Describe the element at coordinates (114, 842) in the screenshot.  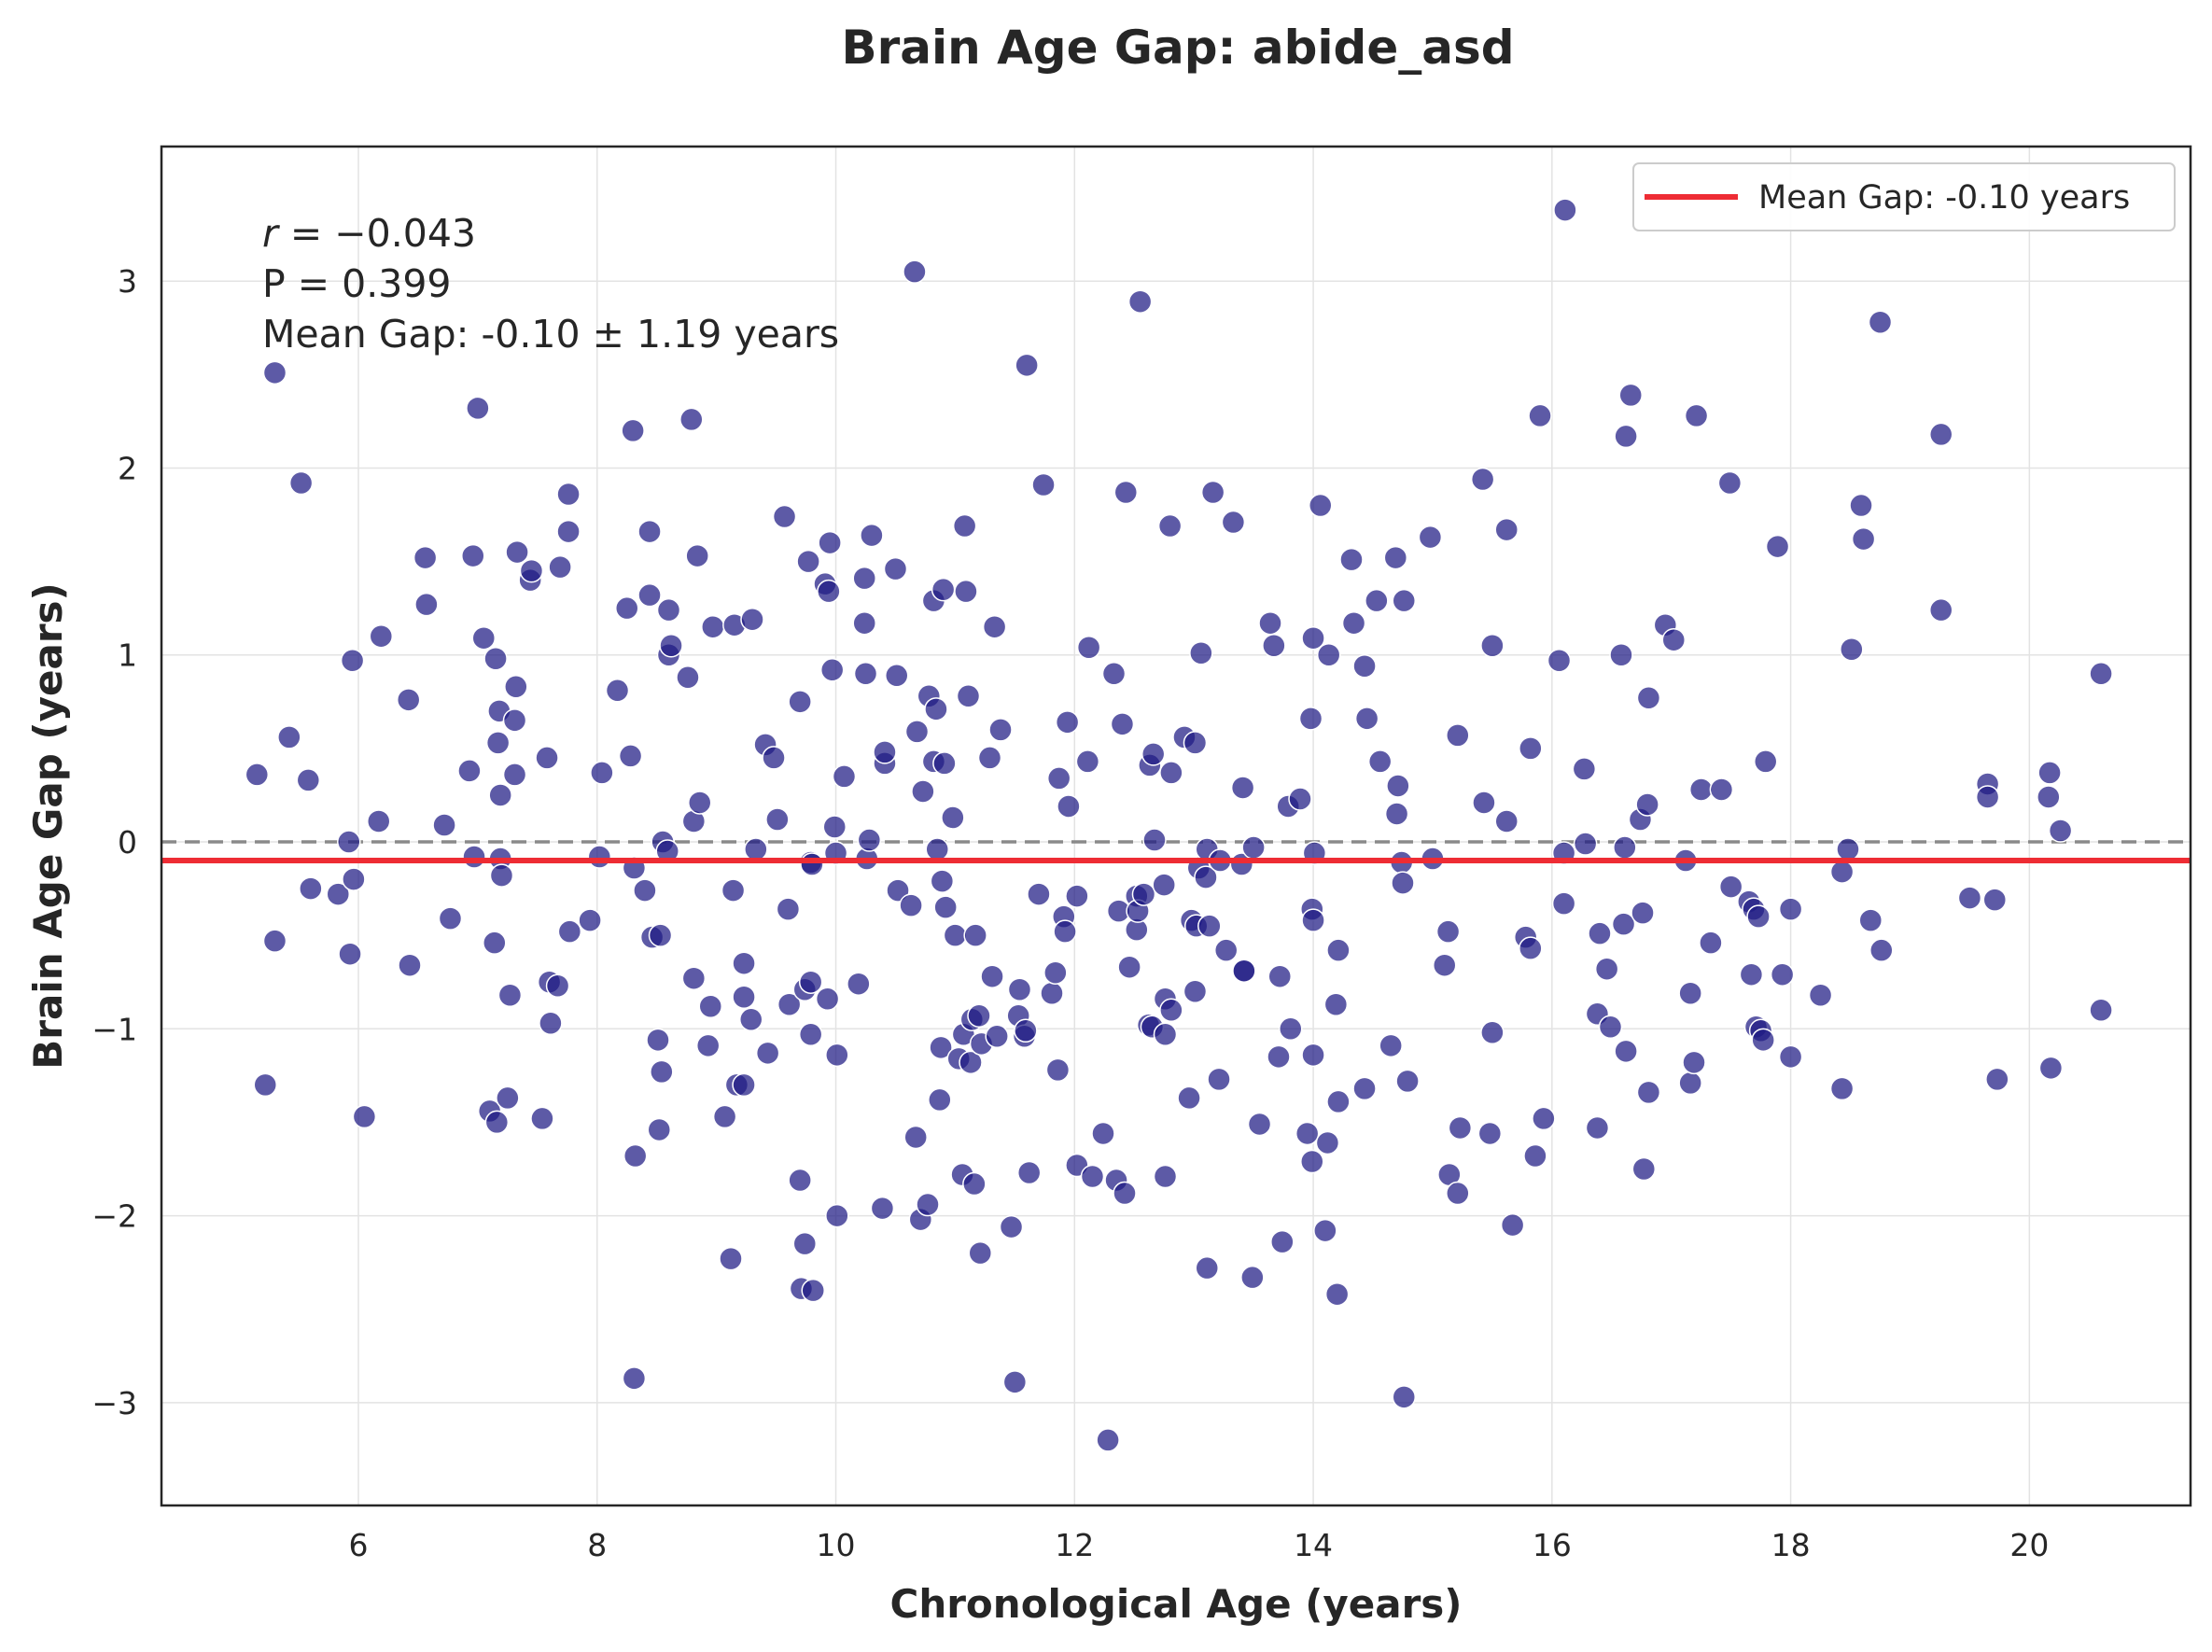
I see `y-axis-ticks: 3 2 1 0 −1 −2 −3` at that location.